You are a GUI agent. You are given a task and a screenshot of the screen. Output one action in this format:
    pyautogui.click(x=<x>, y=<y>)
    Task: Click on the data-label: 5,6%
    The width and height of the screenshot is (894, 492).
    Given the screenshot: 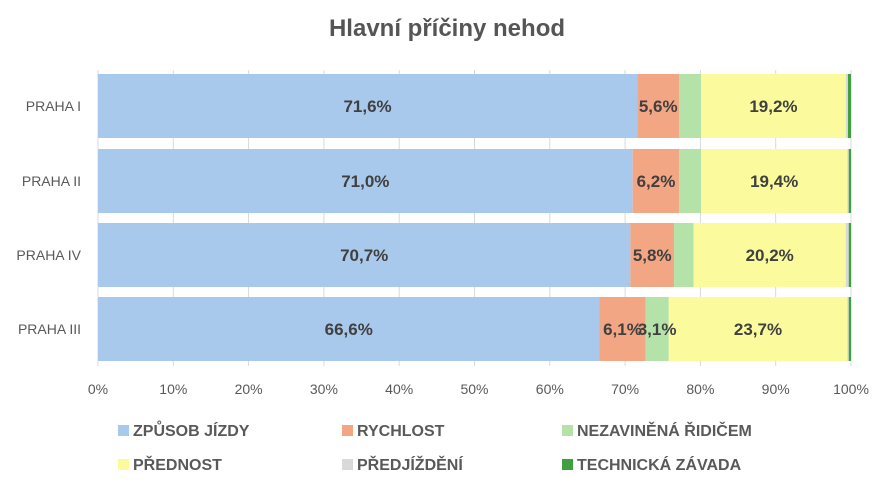 What is the action you would take?
    pyautogui.click(x=658, y=106)
    